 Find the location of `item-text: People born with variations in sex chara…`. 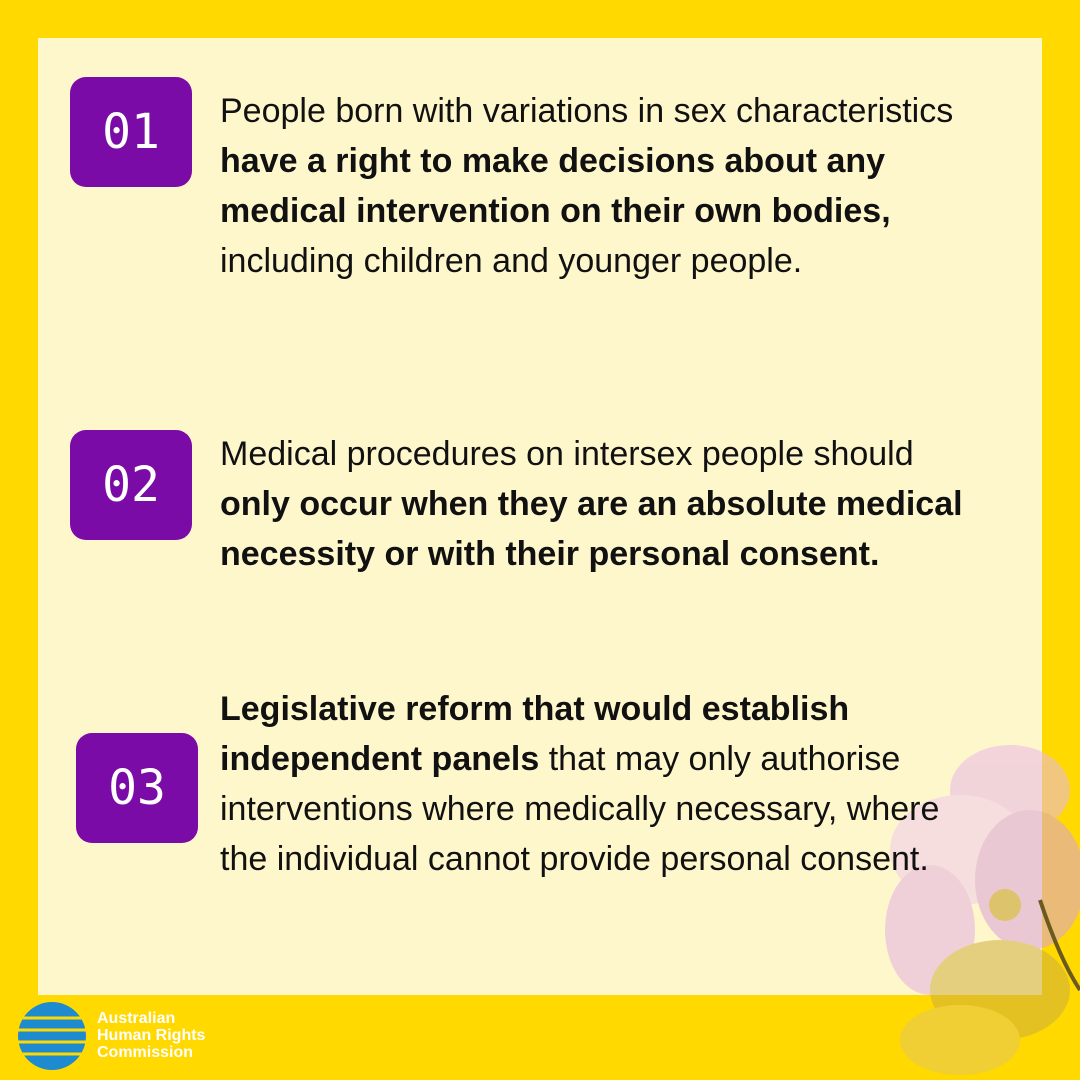

item-text: People born with variations in sex chara… is located at coordinates (592, 186).